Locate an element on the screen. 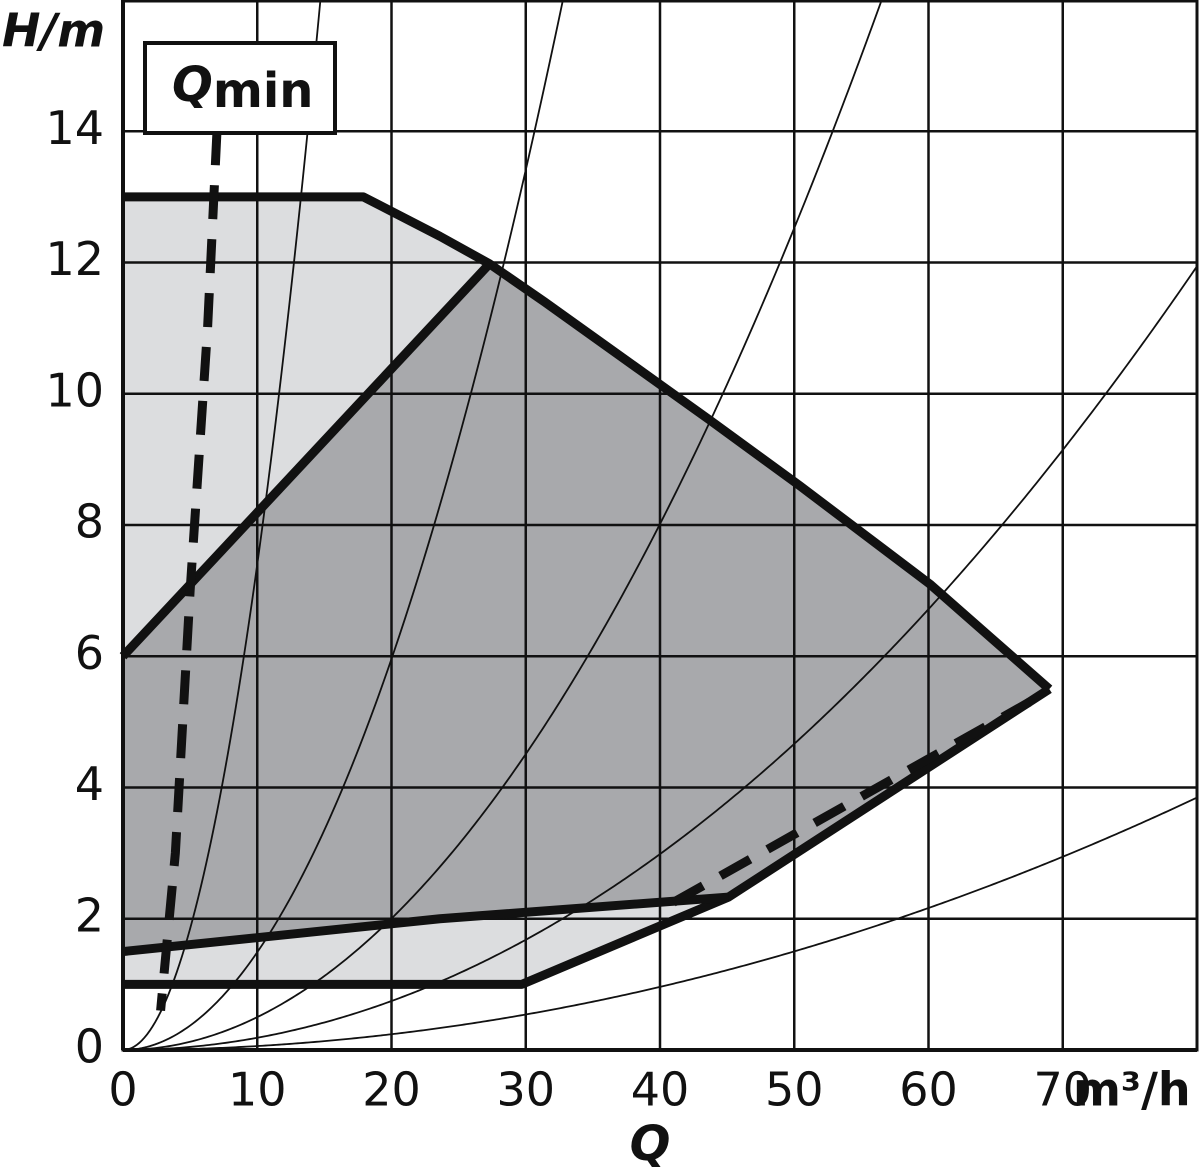 The height and width of the screenshot is (1176, 1200). x-axis-label: Q is located at coordinates (650, 1144).